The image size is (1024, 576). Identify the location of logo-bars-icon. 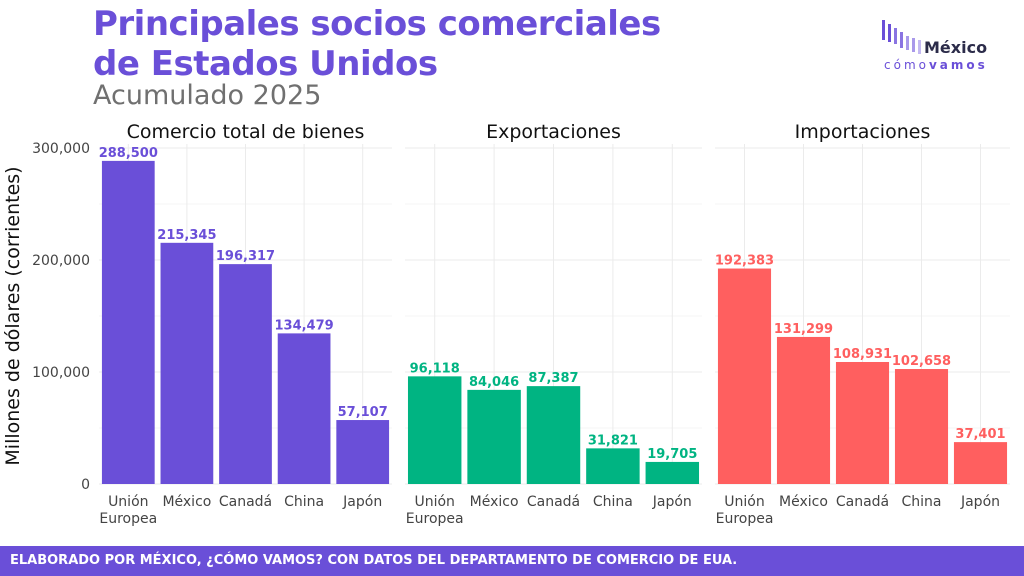
(901, 37).